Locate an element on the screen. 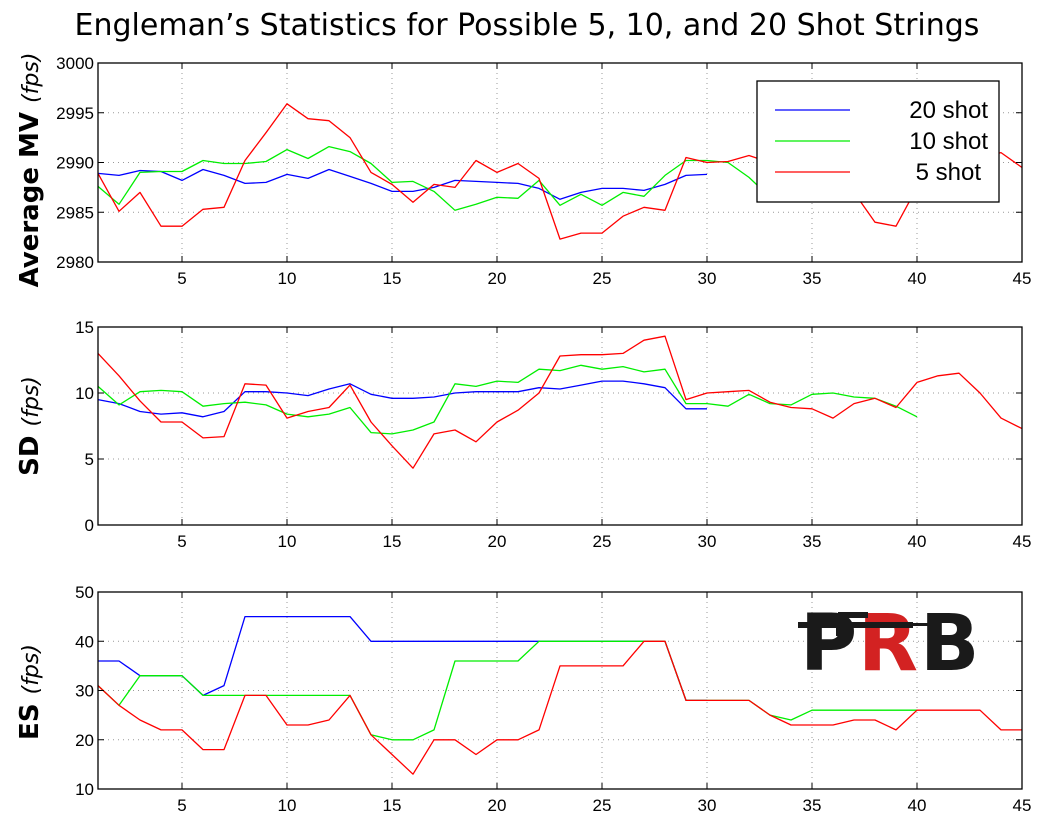  logo-letter-b: B is located at coordinates (949, 644).